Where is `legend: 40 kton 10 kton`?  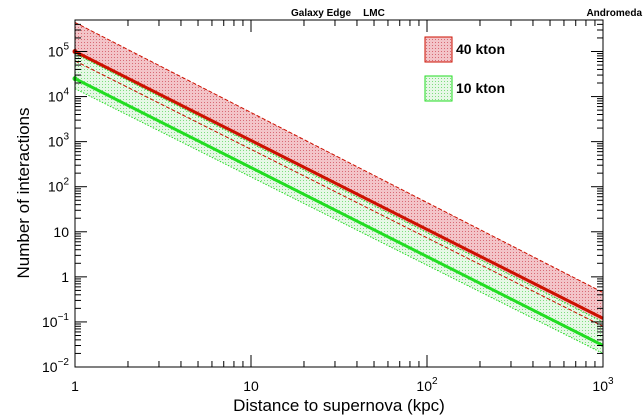 legend: 40 kton 10 kton is located at coordinates (464, 69).